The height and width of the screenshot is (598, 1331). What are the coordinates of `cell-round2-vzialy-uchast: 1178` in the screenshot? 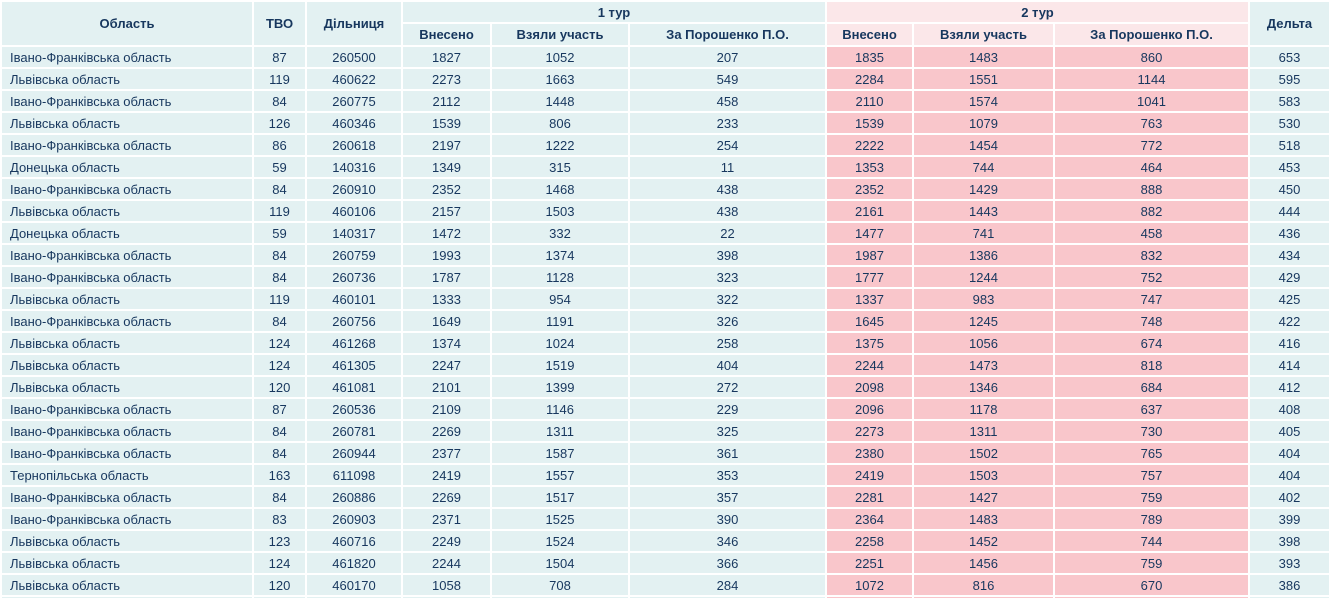 It's located at (983, 409).